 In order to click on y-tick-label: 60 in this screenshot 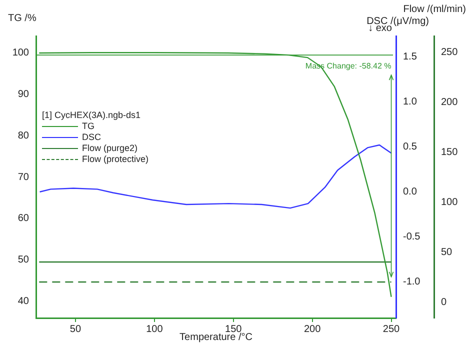, I will do `click(24, 218)`.